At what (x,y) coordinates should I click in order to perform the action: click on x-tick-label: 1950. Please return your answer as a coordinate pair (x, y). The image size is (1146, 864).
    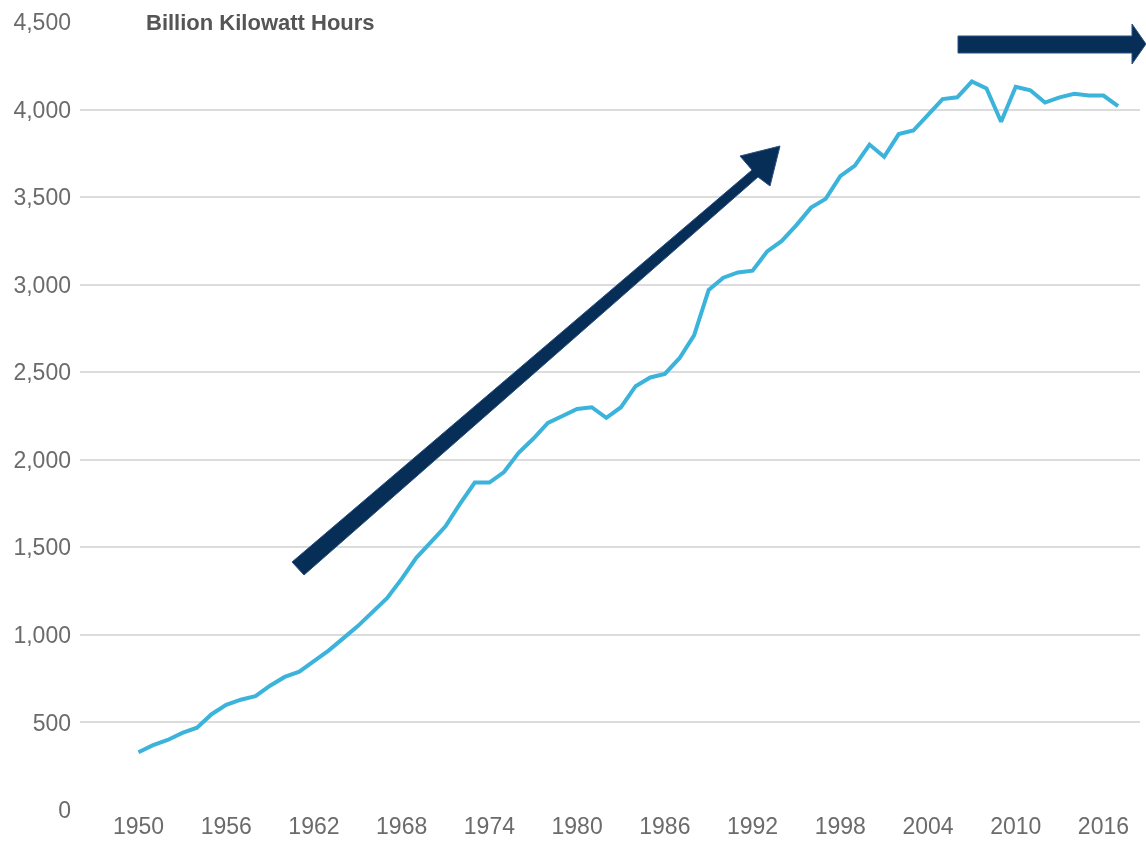
    Looking at the image, I should click on (138, 826).